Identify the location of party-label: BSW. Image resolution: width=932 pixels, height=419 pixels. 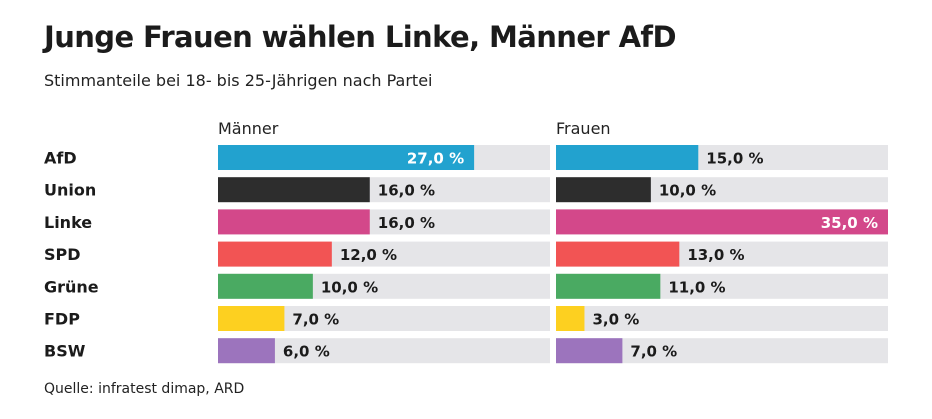
(65, 351).